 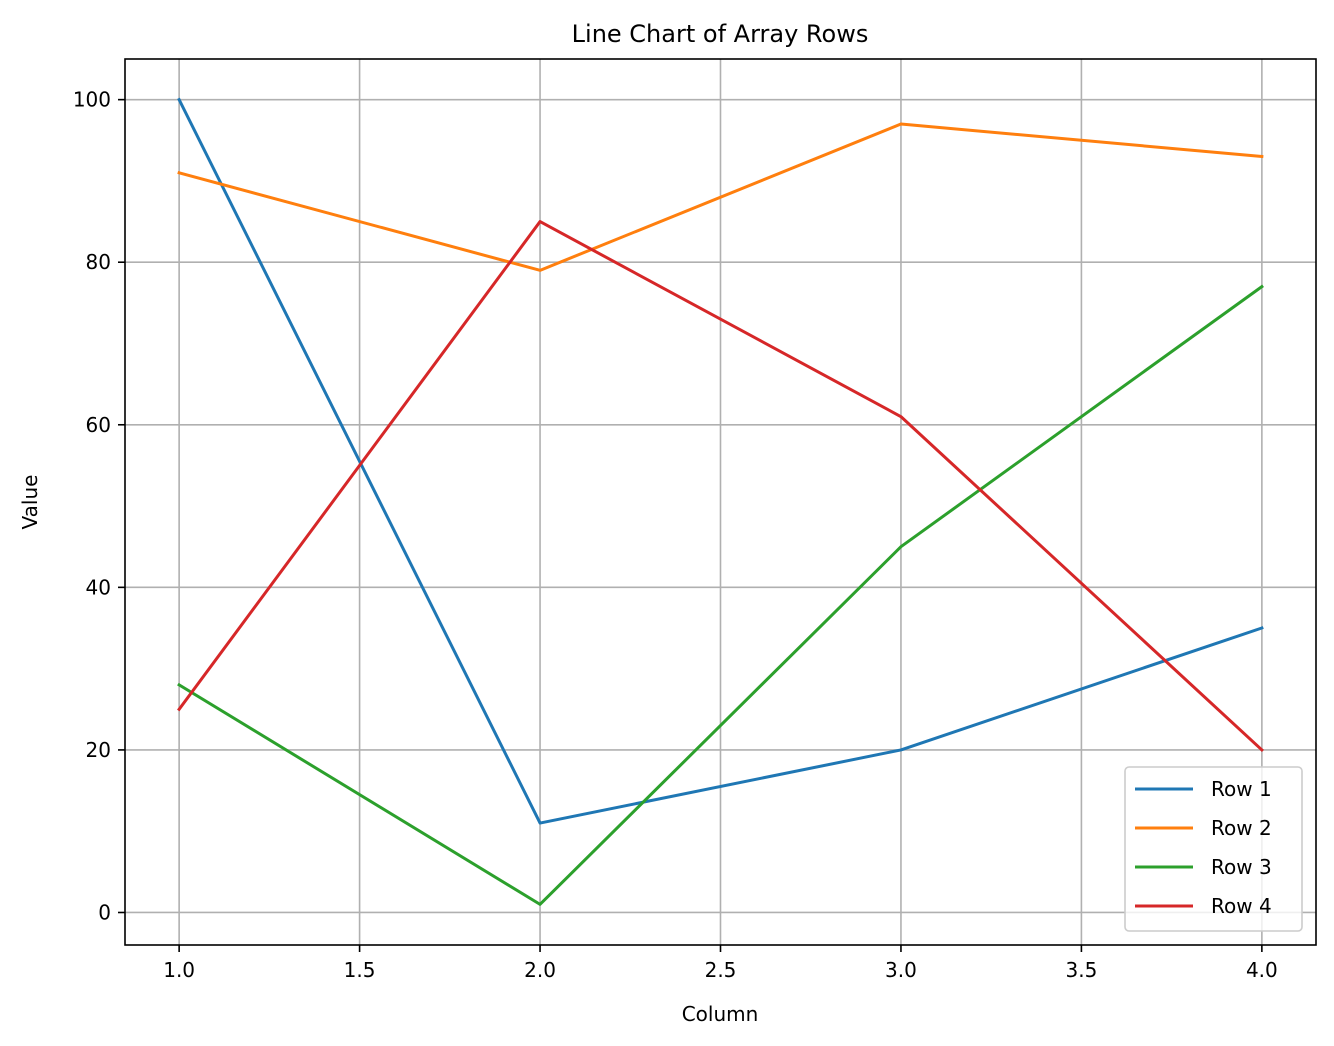 I want to click on x-tick-label: 3.5, so click(x=1082, y=970).